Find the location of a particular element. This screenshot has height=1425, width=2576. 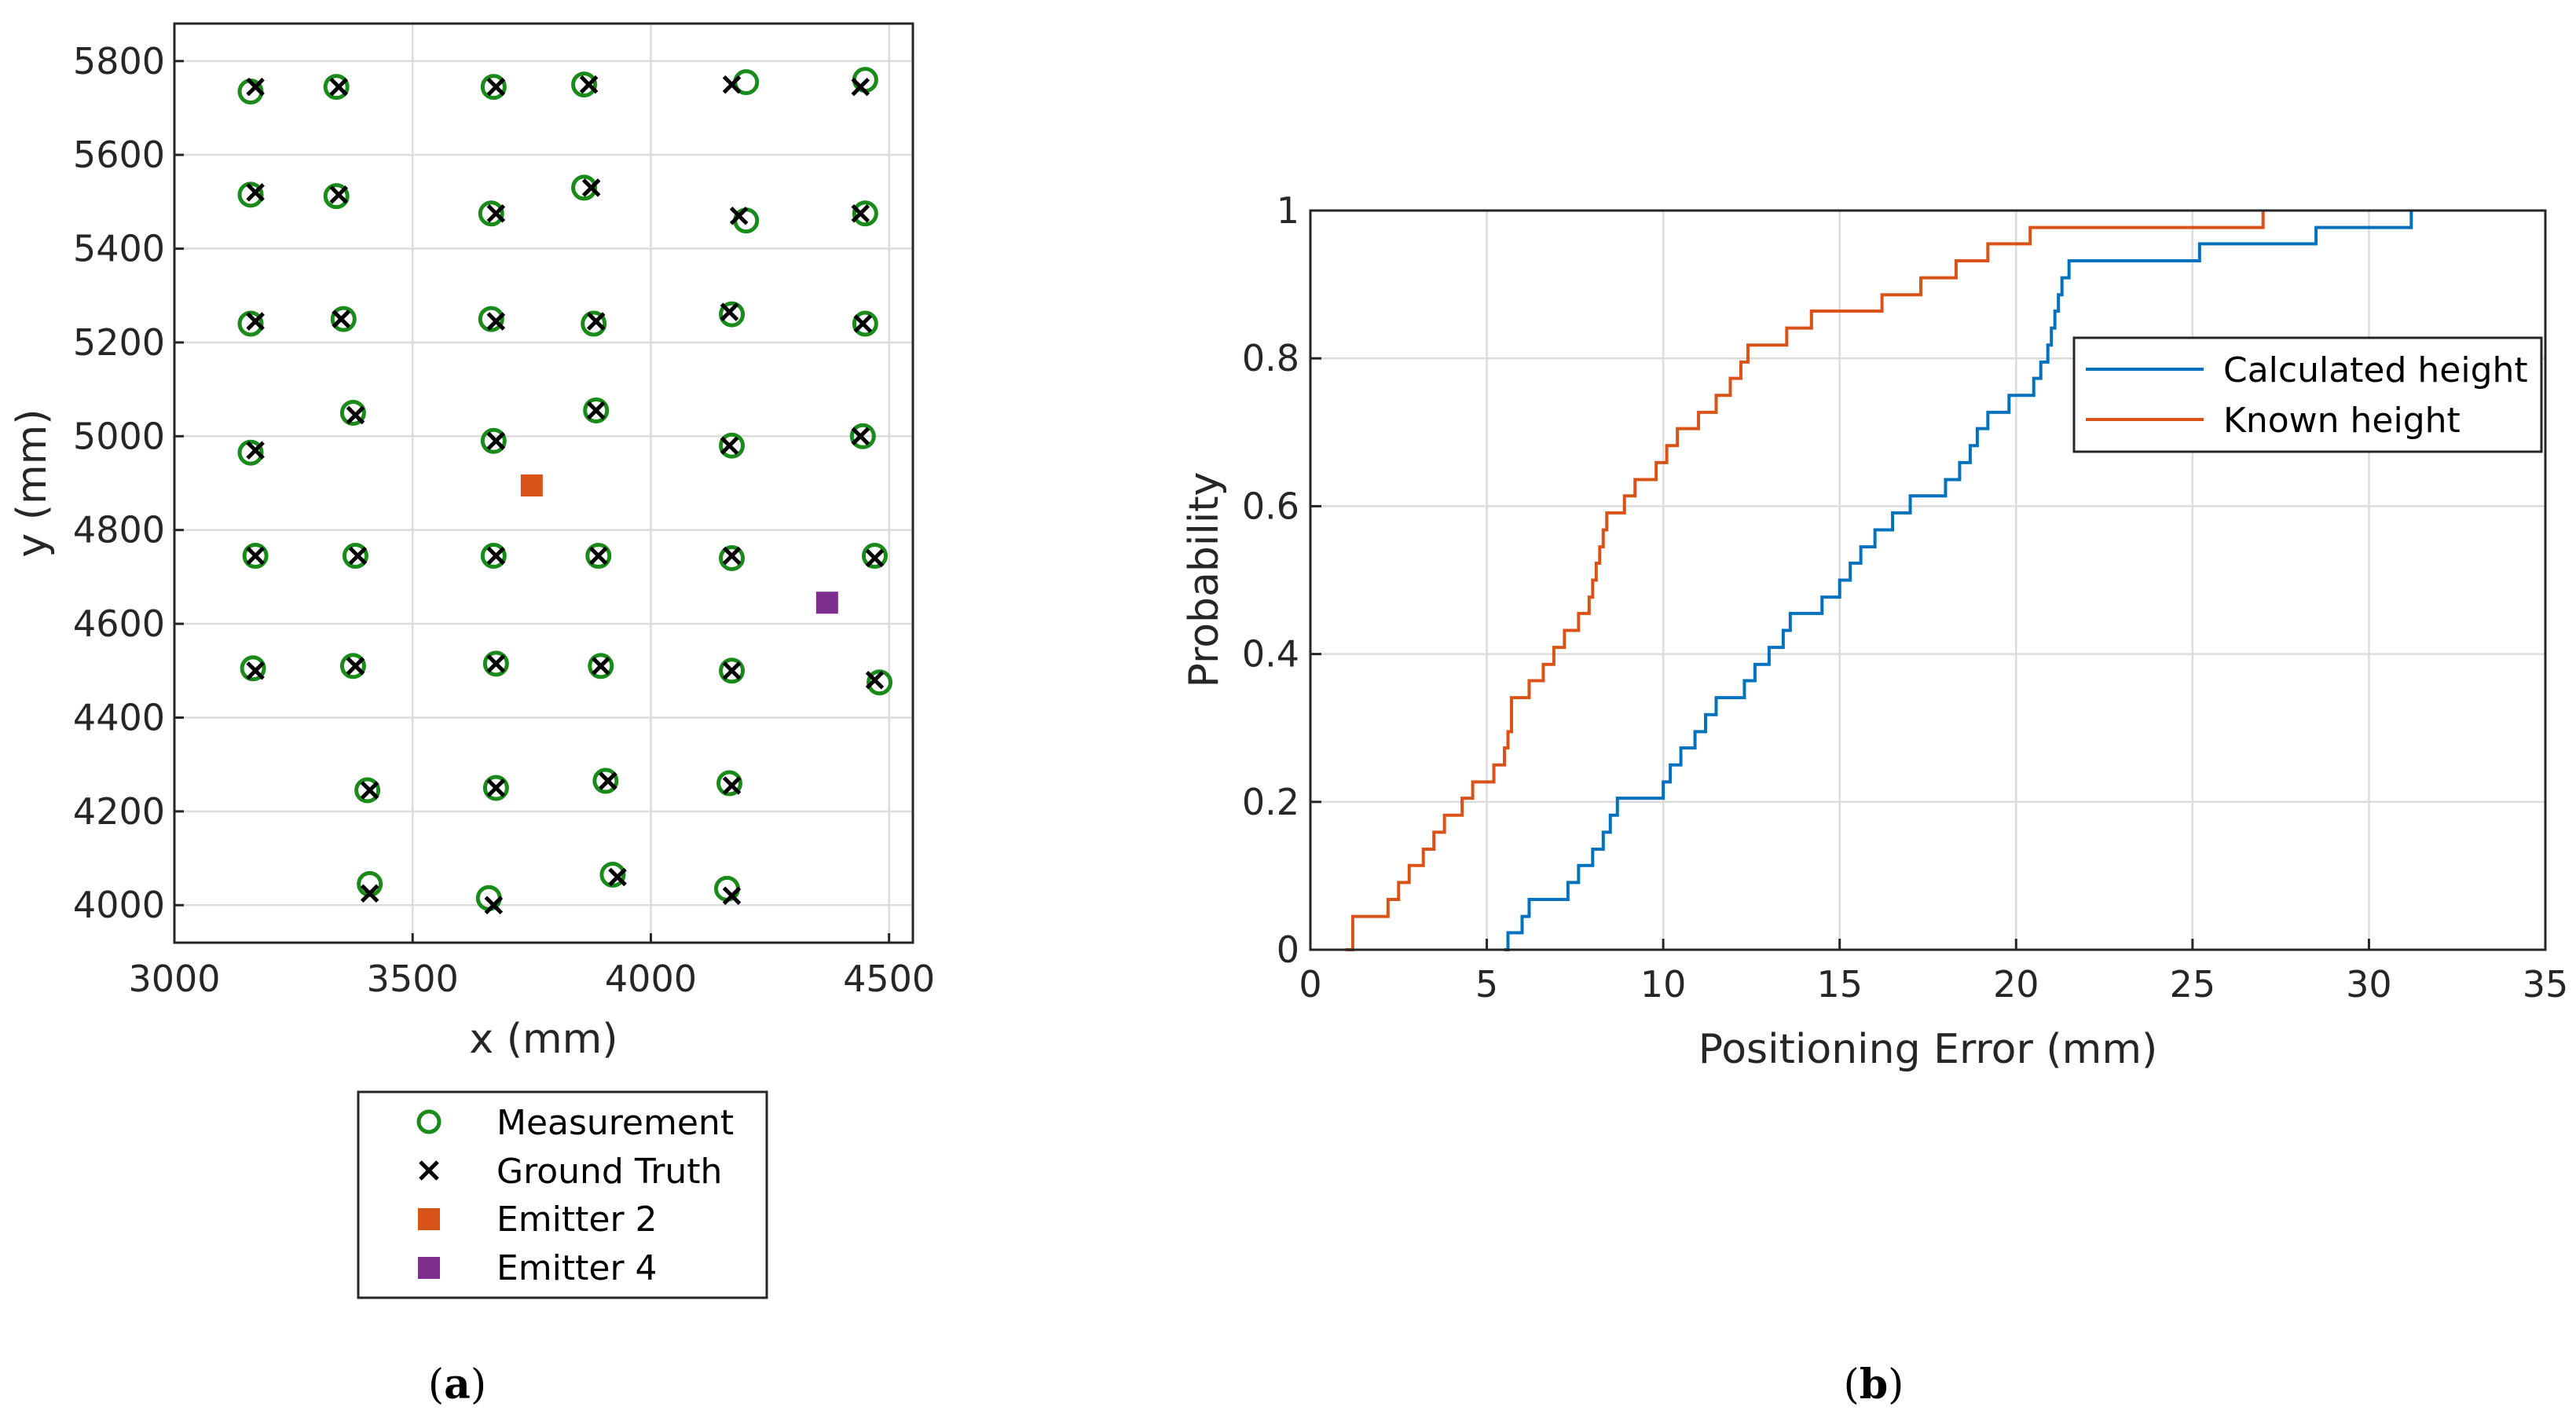

legend-calculated-height-label: Calculated height is located at coordinates (2375, 370).